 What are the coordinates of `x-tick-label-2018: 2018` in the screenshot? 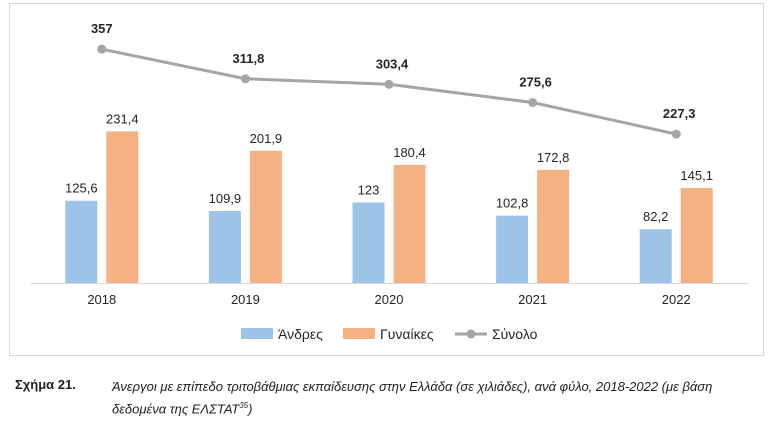 It's located at (101, 299).